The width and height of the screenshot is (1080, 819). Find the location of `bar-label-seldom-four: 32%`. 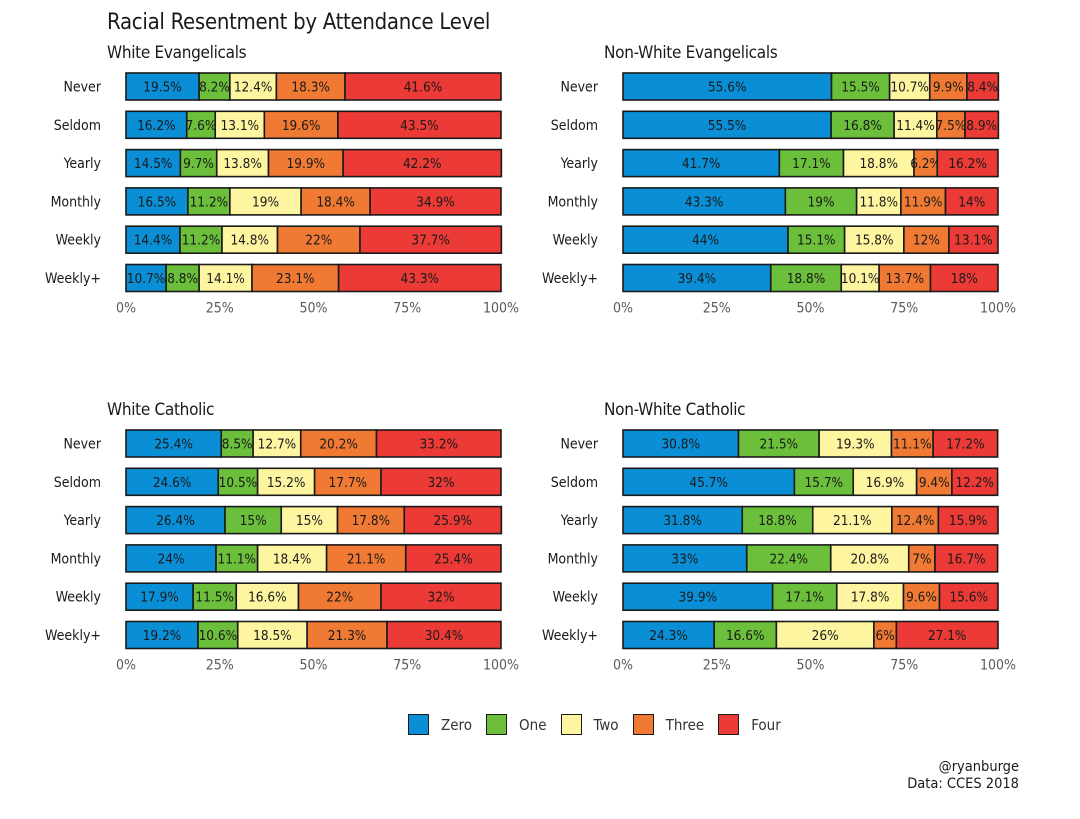

bar-label-seldom-four: 32% is located at coordinates (441, 483).